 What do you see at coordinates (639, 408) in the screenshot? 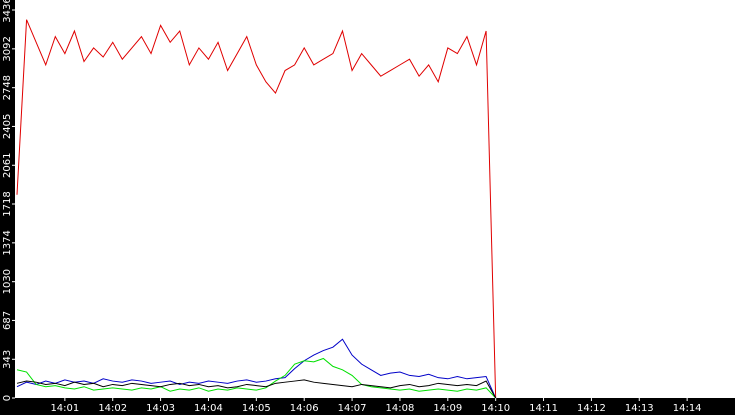
I see `x-tick-label: 14:13` at bounding box center [639, 408].